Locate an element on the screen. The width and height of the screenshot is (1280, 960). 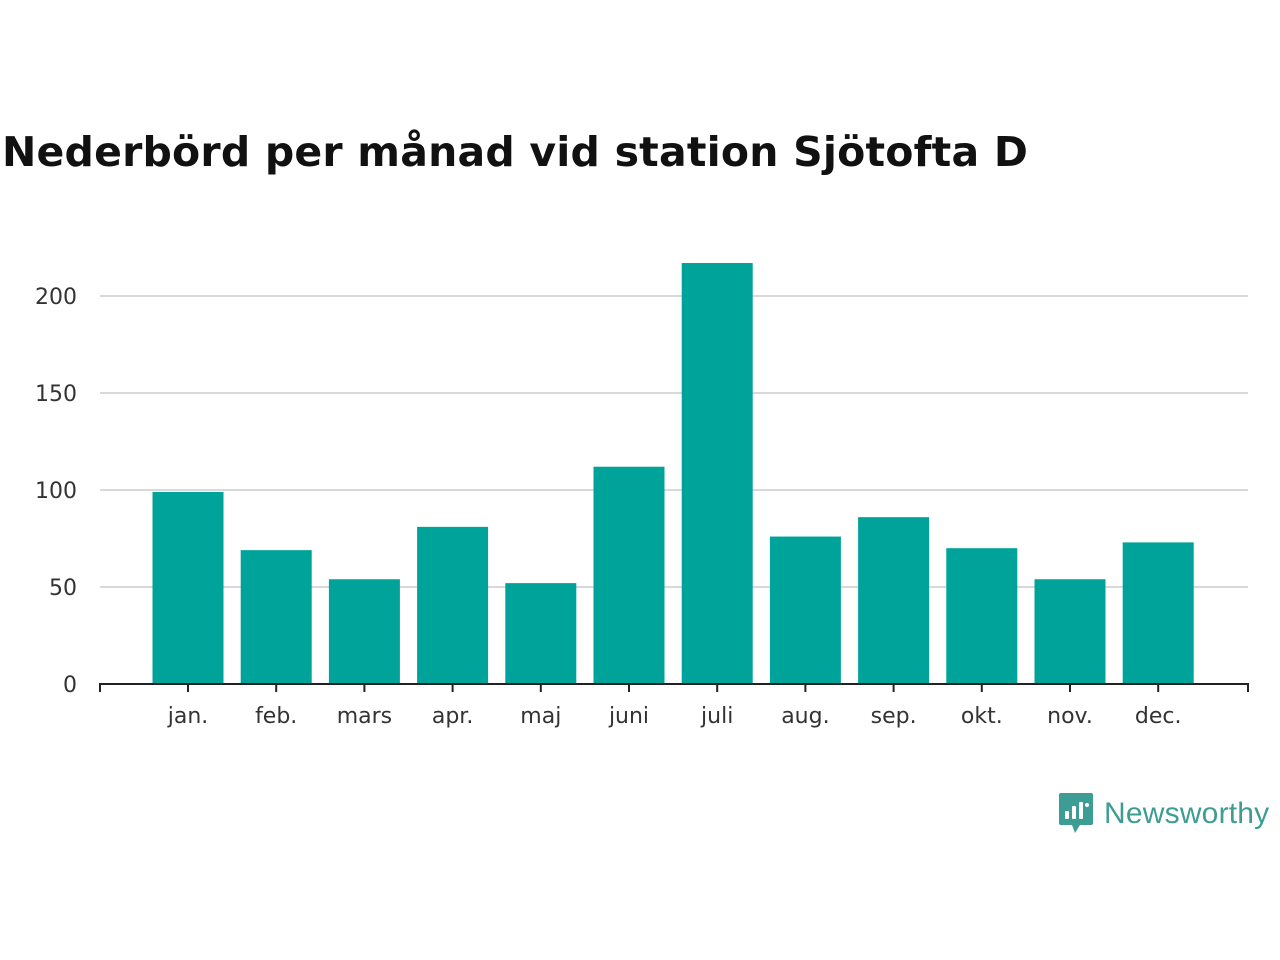
y-tick-label: 100 is located at coordinates (56, 491).